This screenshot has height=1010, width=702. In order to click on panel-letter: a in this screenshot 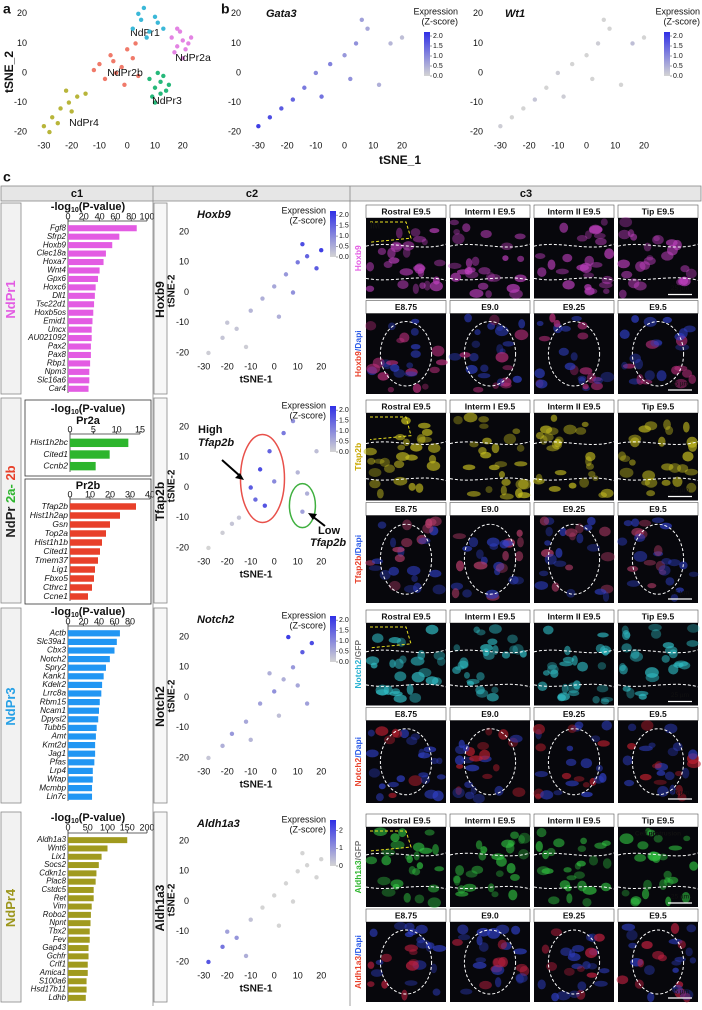, I will do `click(7, 9)`.